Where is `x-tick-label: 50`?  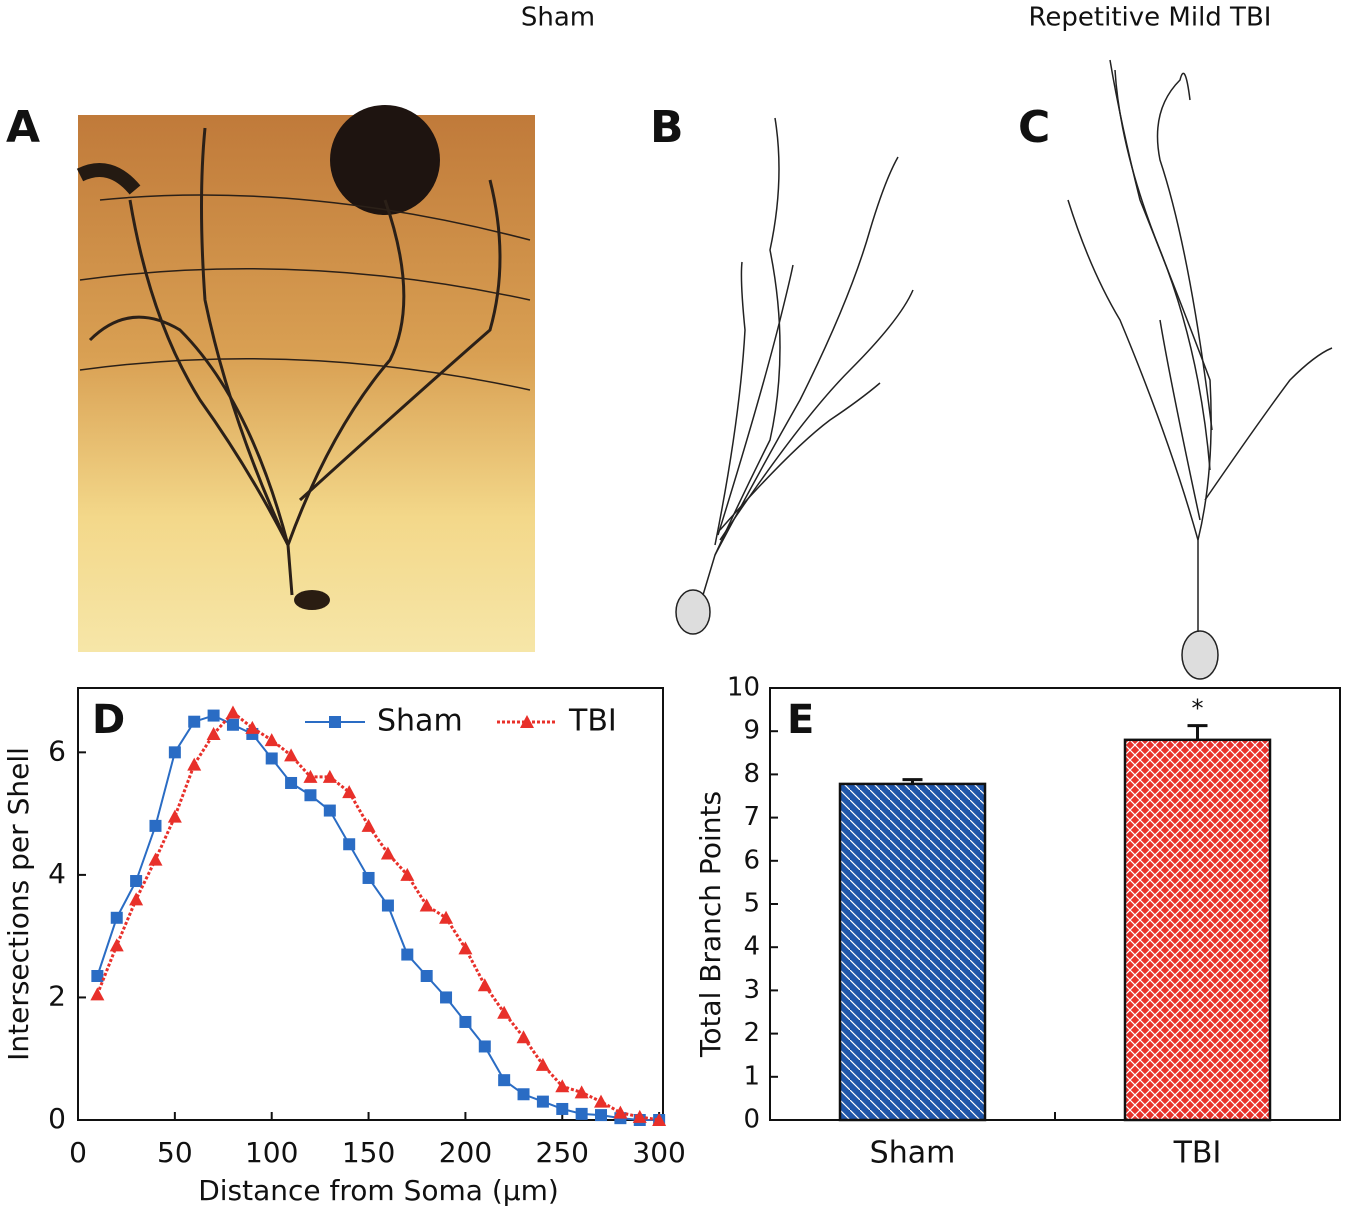 x-tick-label: 50 is located at coordinates (175, 1152).